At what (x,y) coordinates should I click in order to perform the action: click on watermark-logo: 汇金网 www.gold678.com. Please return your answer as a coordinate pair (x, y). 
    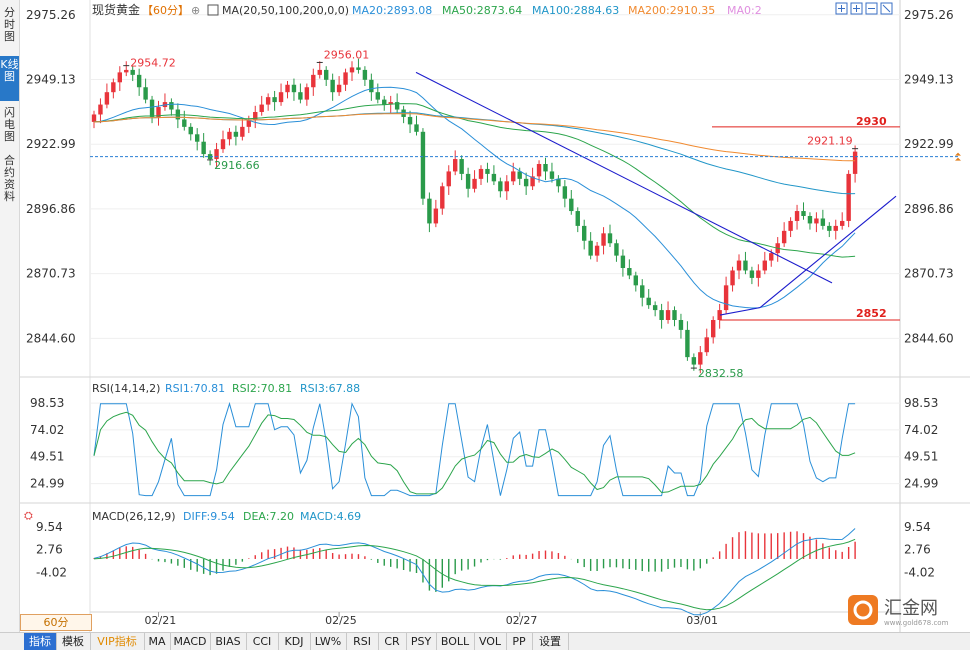
    Looking at the image, I should click on (898, 611).